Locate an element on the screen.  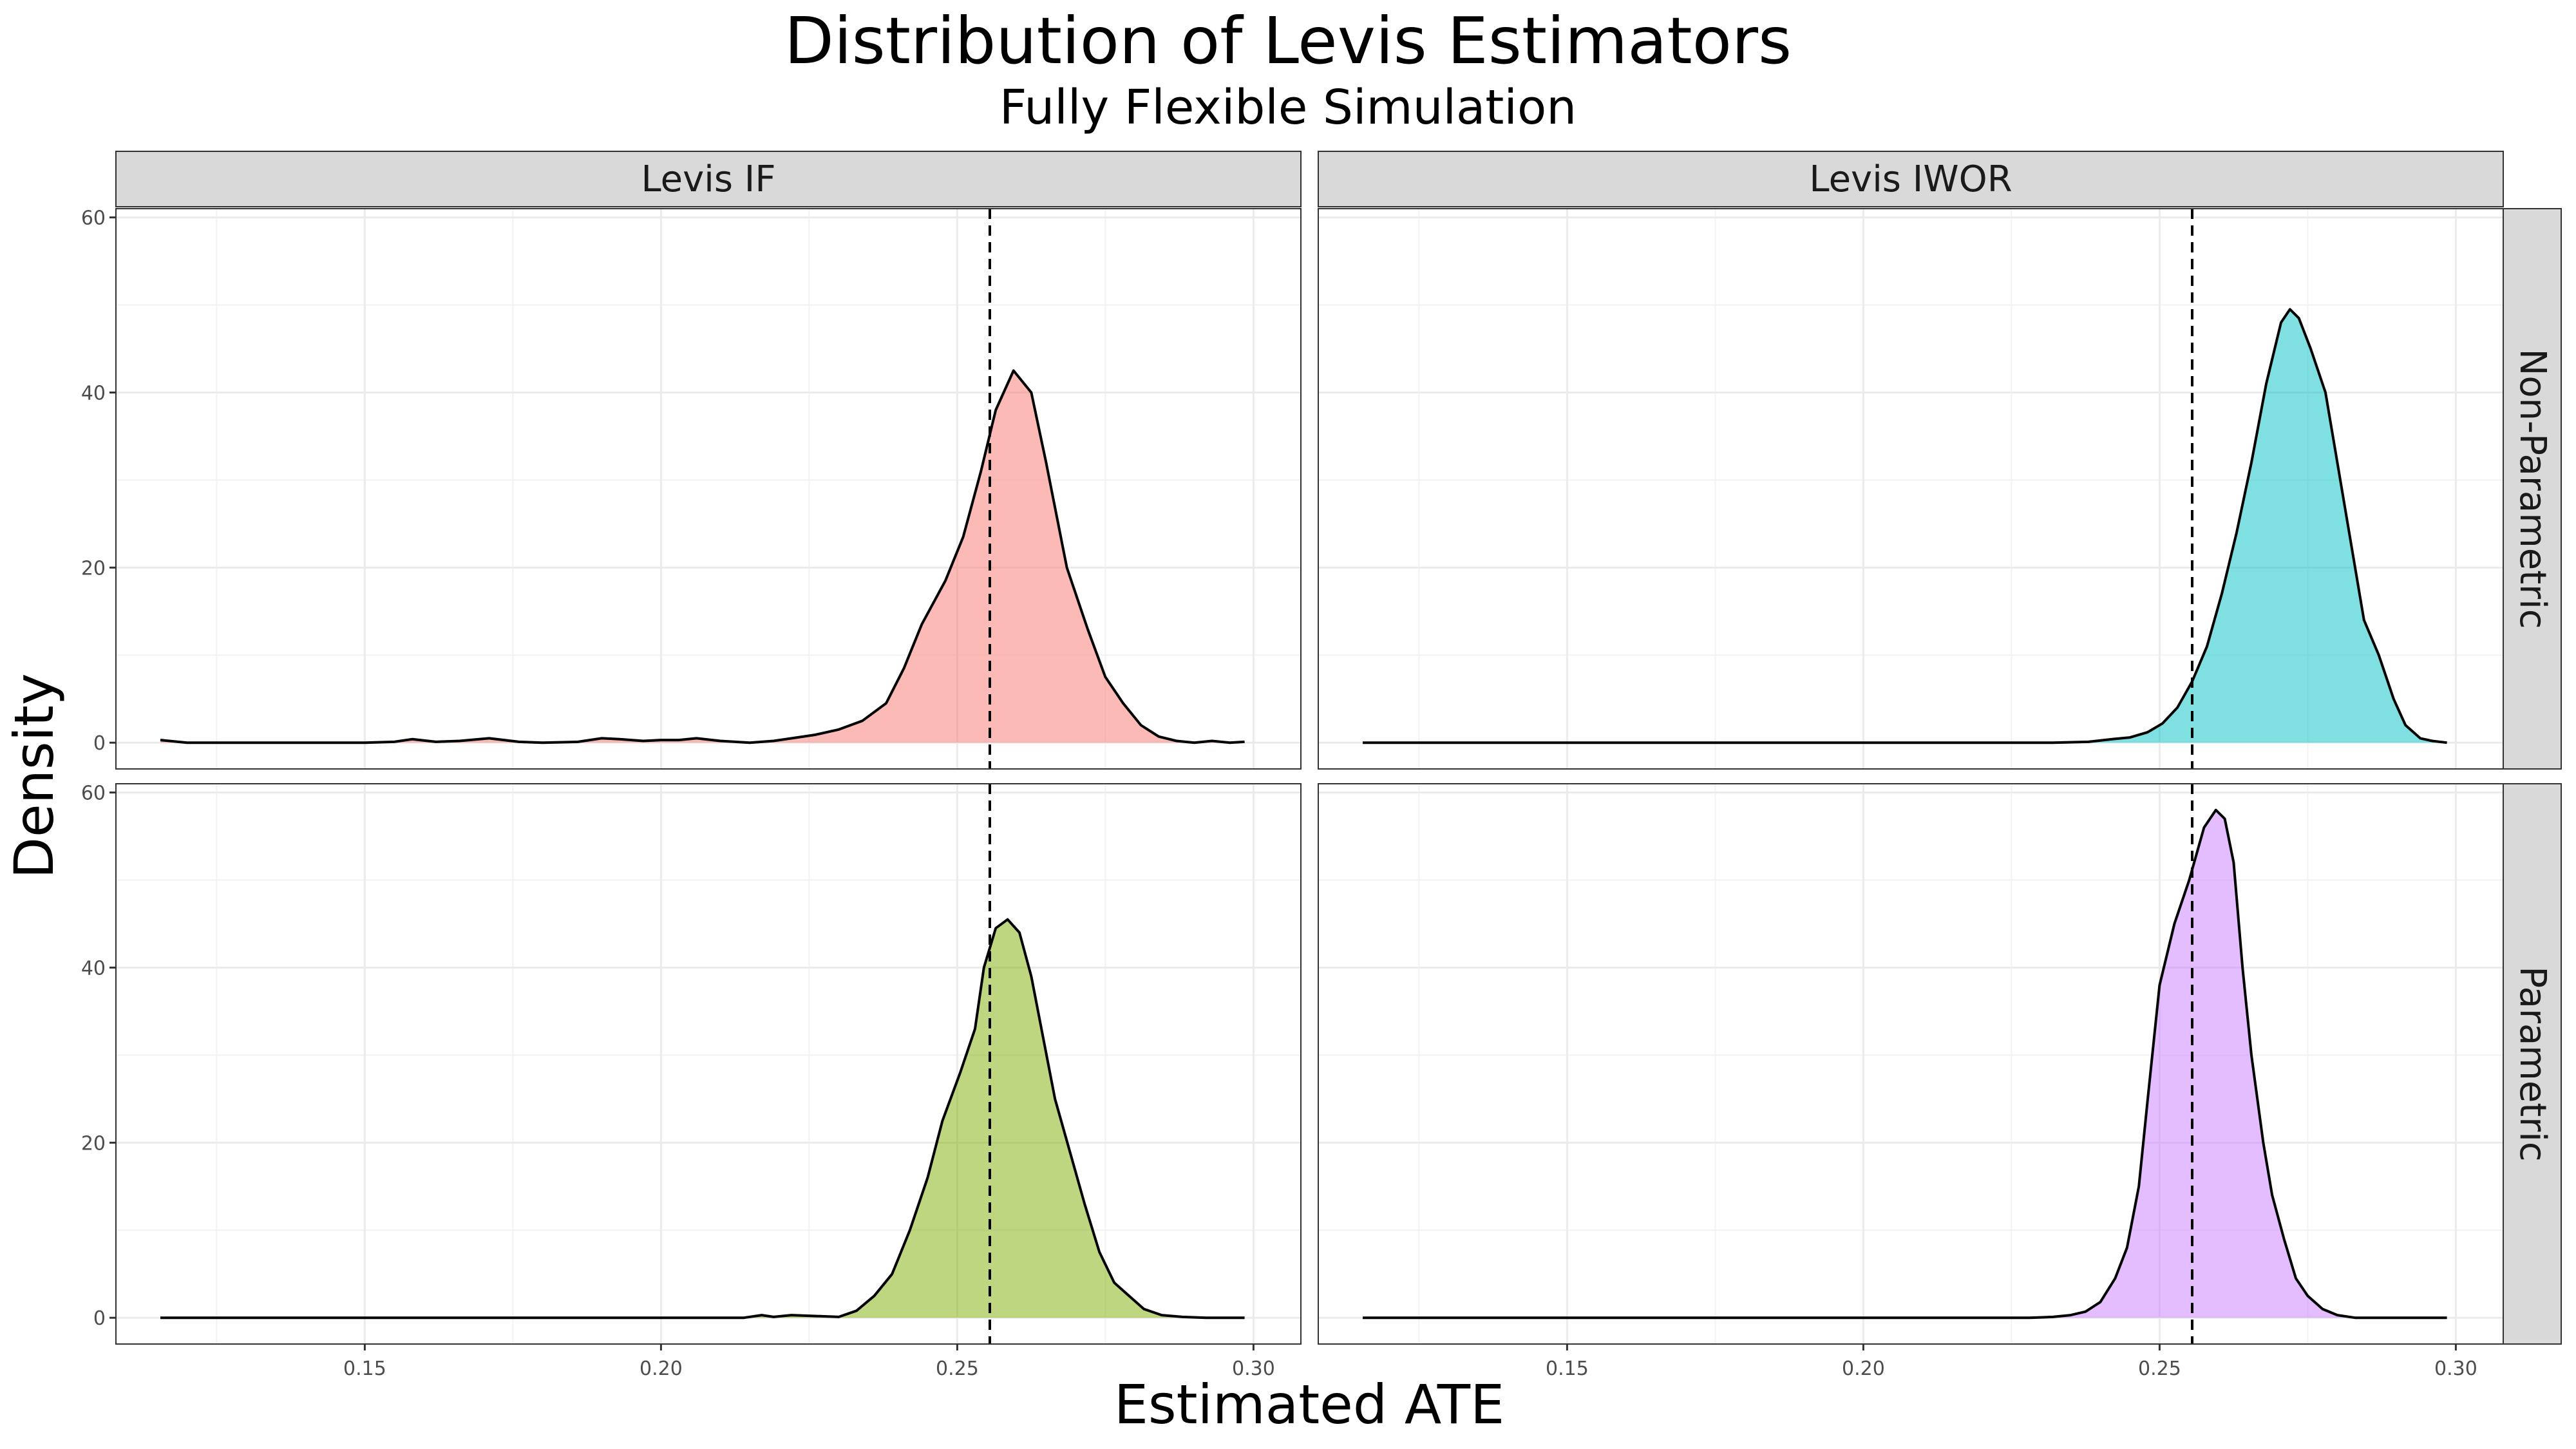
strip-row-2-label: Parametric is located at coordinates (2532, 1063).